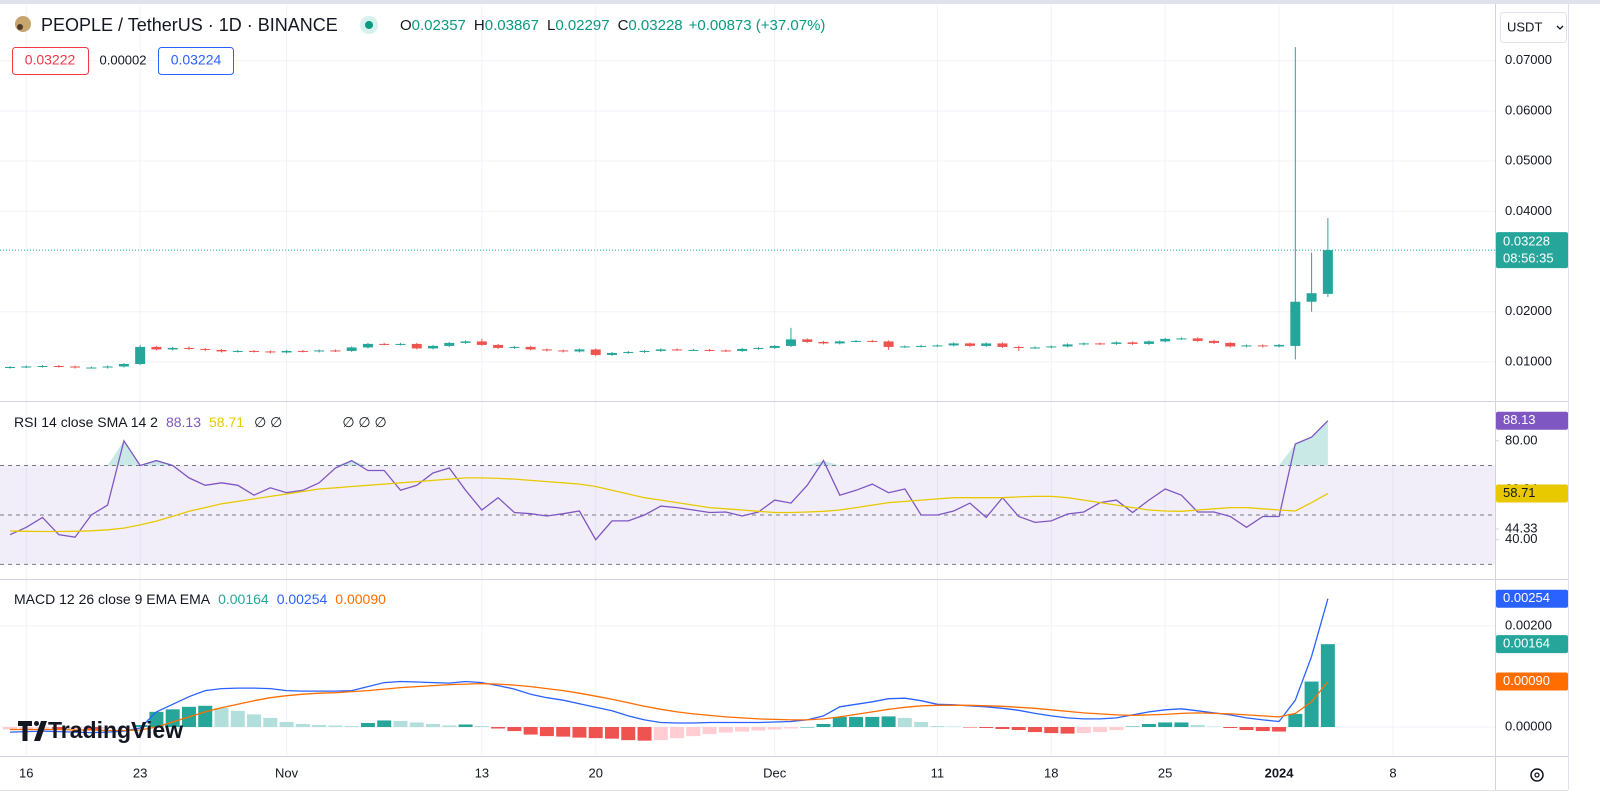  What do you see at coordinates (582, 25) in the screenshot?
I see `ohlc-value: 0.02297` at bounding box center [582, 25].